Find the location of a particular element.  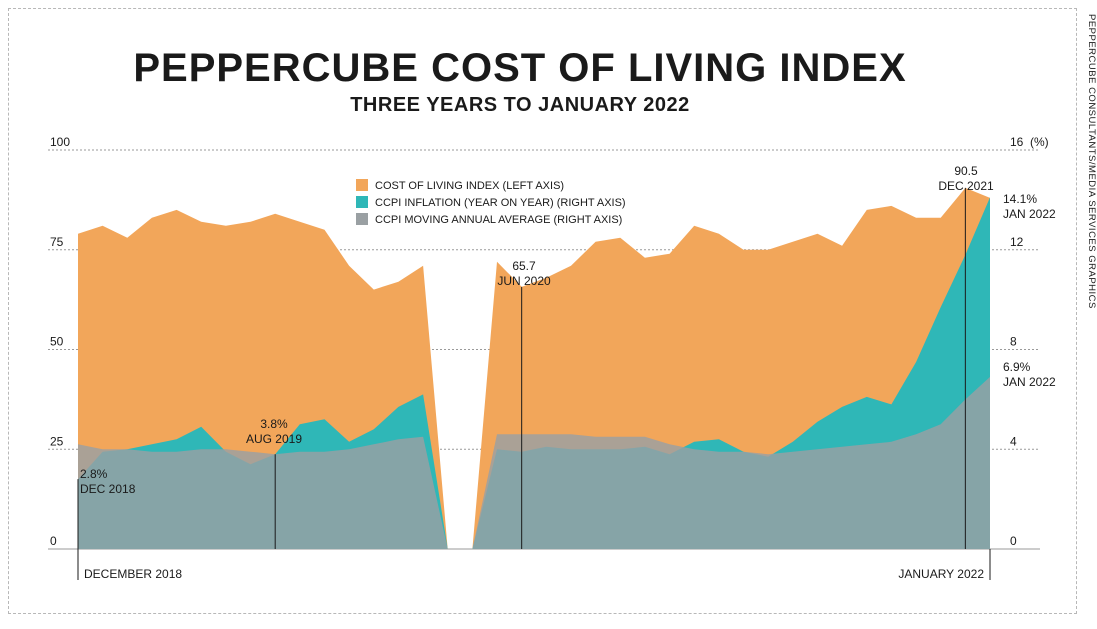

left-tick-label: 25 is located at coordinates (57, 441).